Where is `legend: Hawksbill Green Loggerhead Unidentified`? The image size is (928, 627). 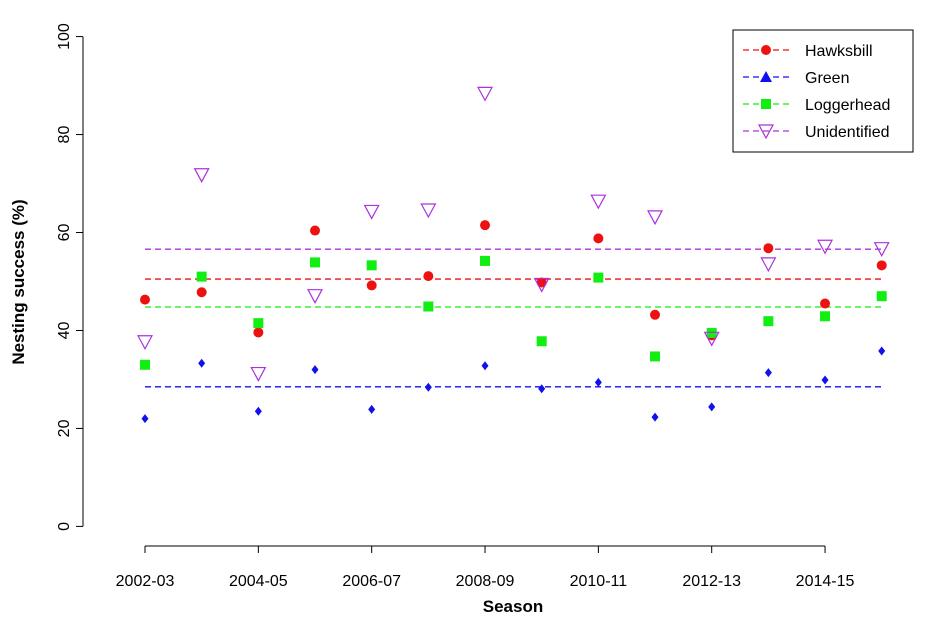 legend: Hawksbill Green Loggerhead Unidentified is located at coordinates (823, 91).